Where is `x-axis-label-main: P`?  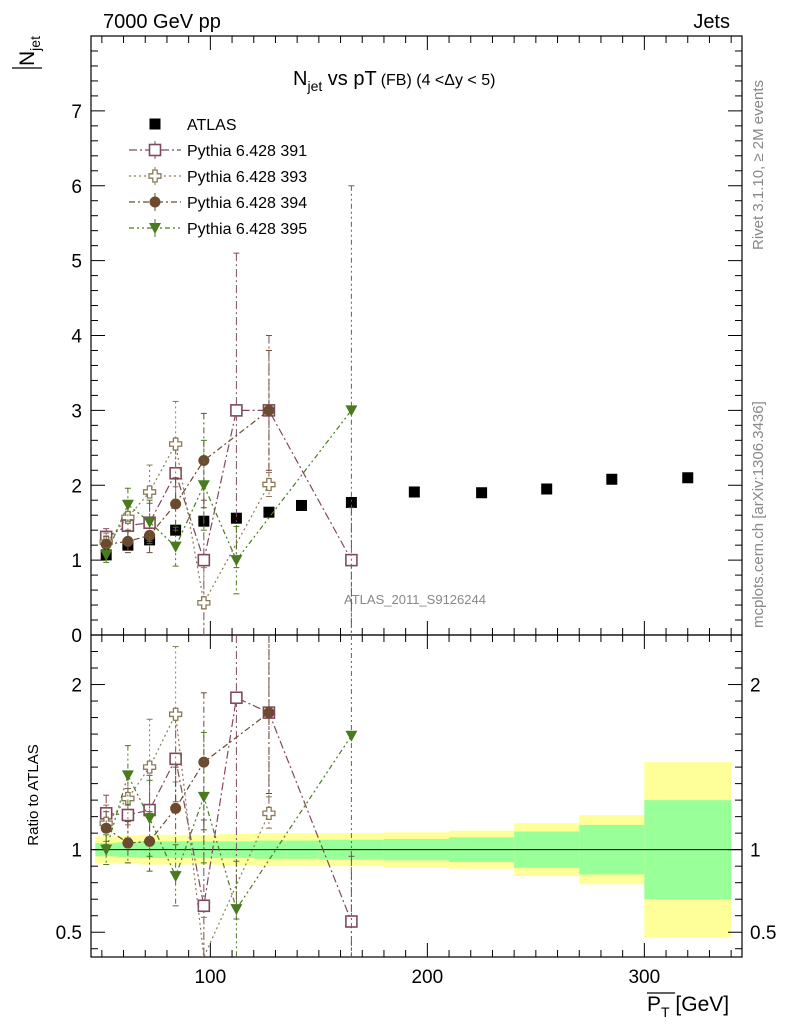 x-axis-label-main: P is located at coordinates (654, 1004).